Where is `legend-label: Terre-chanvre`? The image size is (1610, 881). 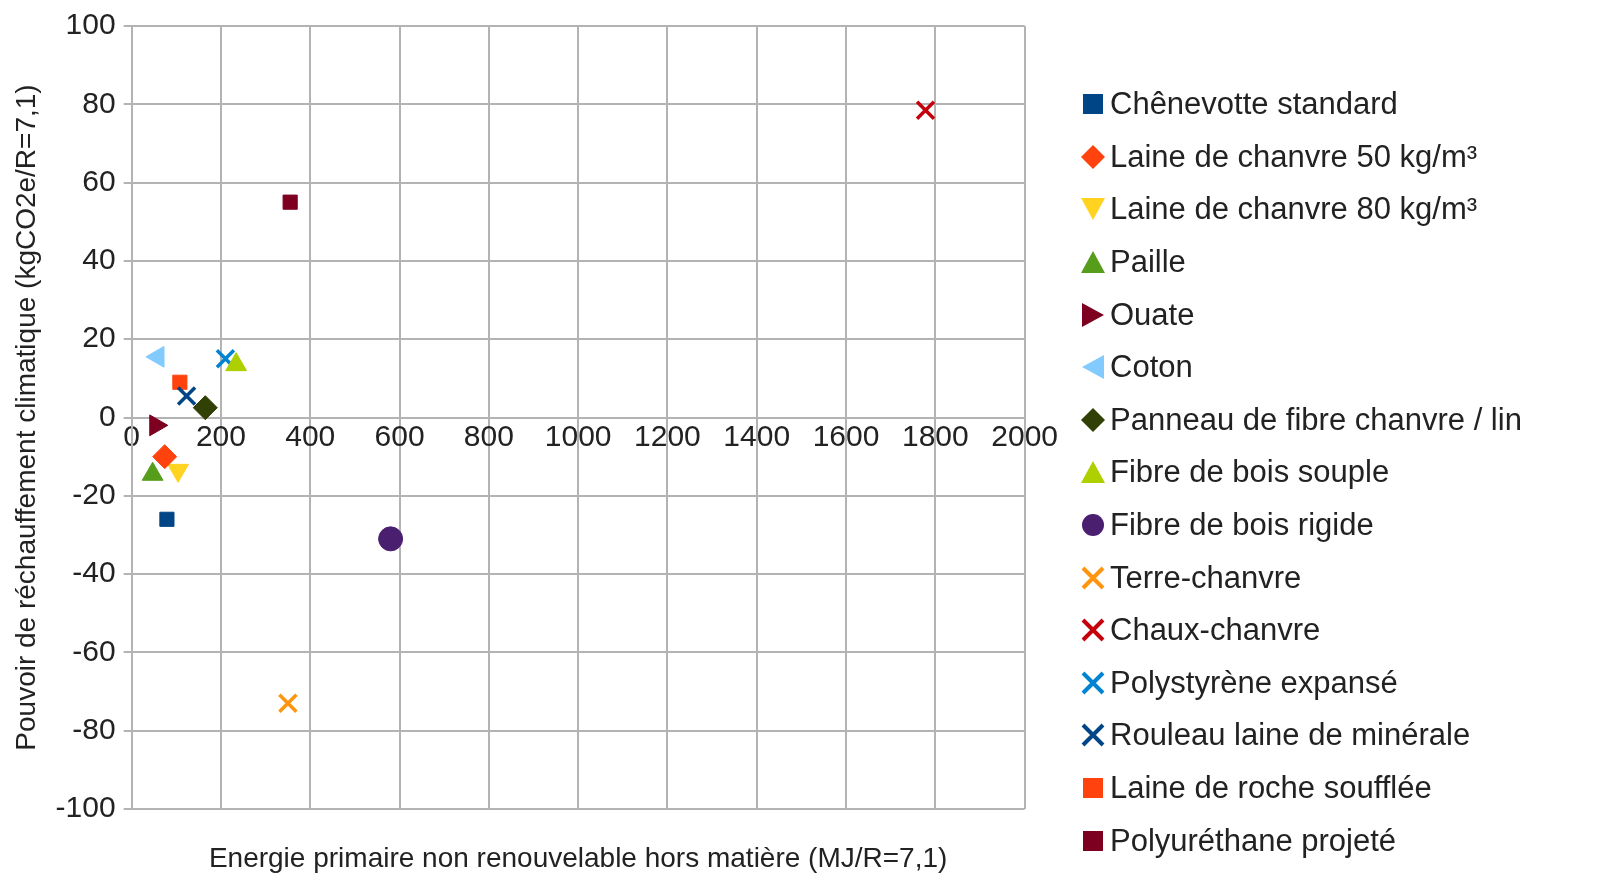
legend-label: Terre-chanvre is located at coordinates (1206, 577).